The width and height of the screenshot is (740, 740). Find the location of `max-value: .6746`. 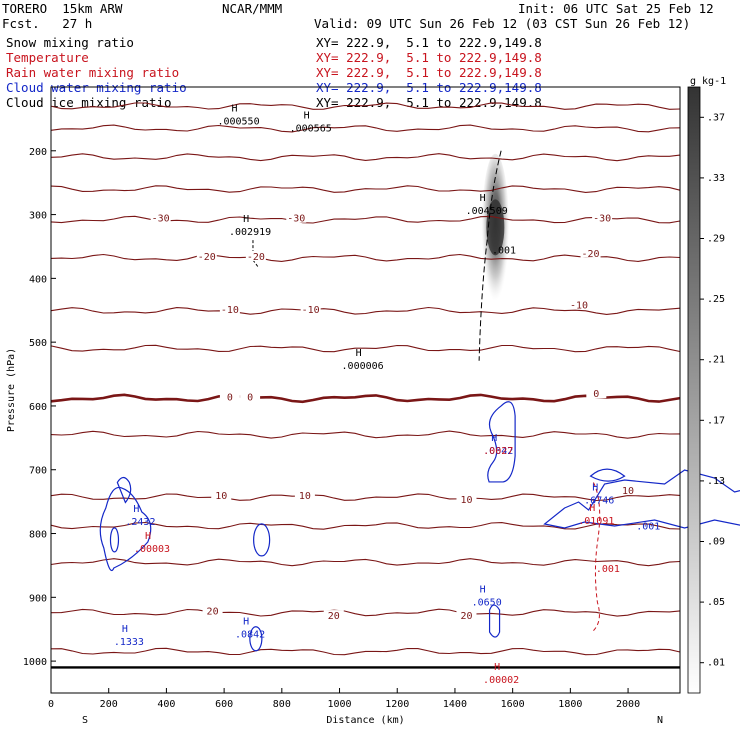

max-value: .6746 is located at coordinates (599, 500).